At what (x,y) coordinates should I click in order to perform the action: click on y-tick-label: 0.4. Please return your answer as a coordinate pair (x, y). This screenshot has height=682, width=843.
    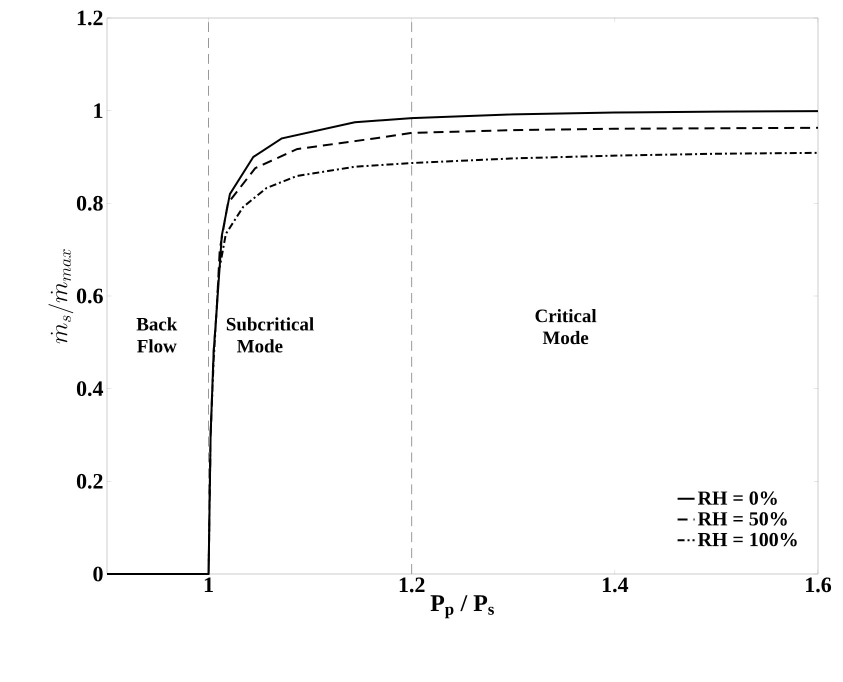
    Looking at the image, I should click on (90, 388).